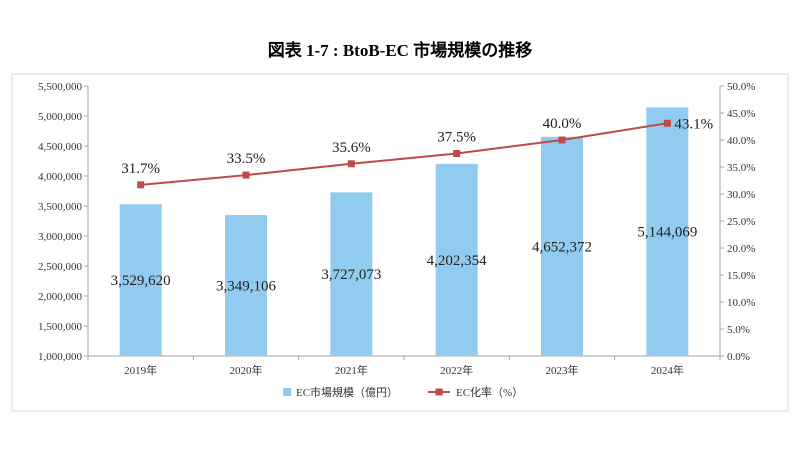 This screenshot has height=462, width=800. What do you see at coordinates (562, 124) in the screenshot?
I see `line-value-label-2023: 40.0%` at bounding box center [562, 124].